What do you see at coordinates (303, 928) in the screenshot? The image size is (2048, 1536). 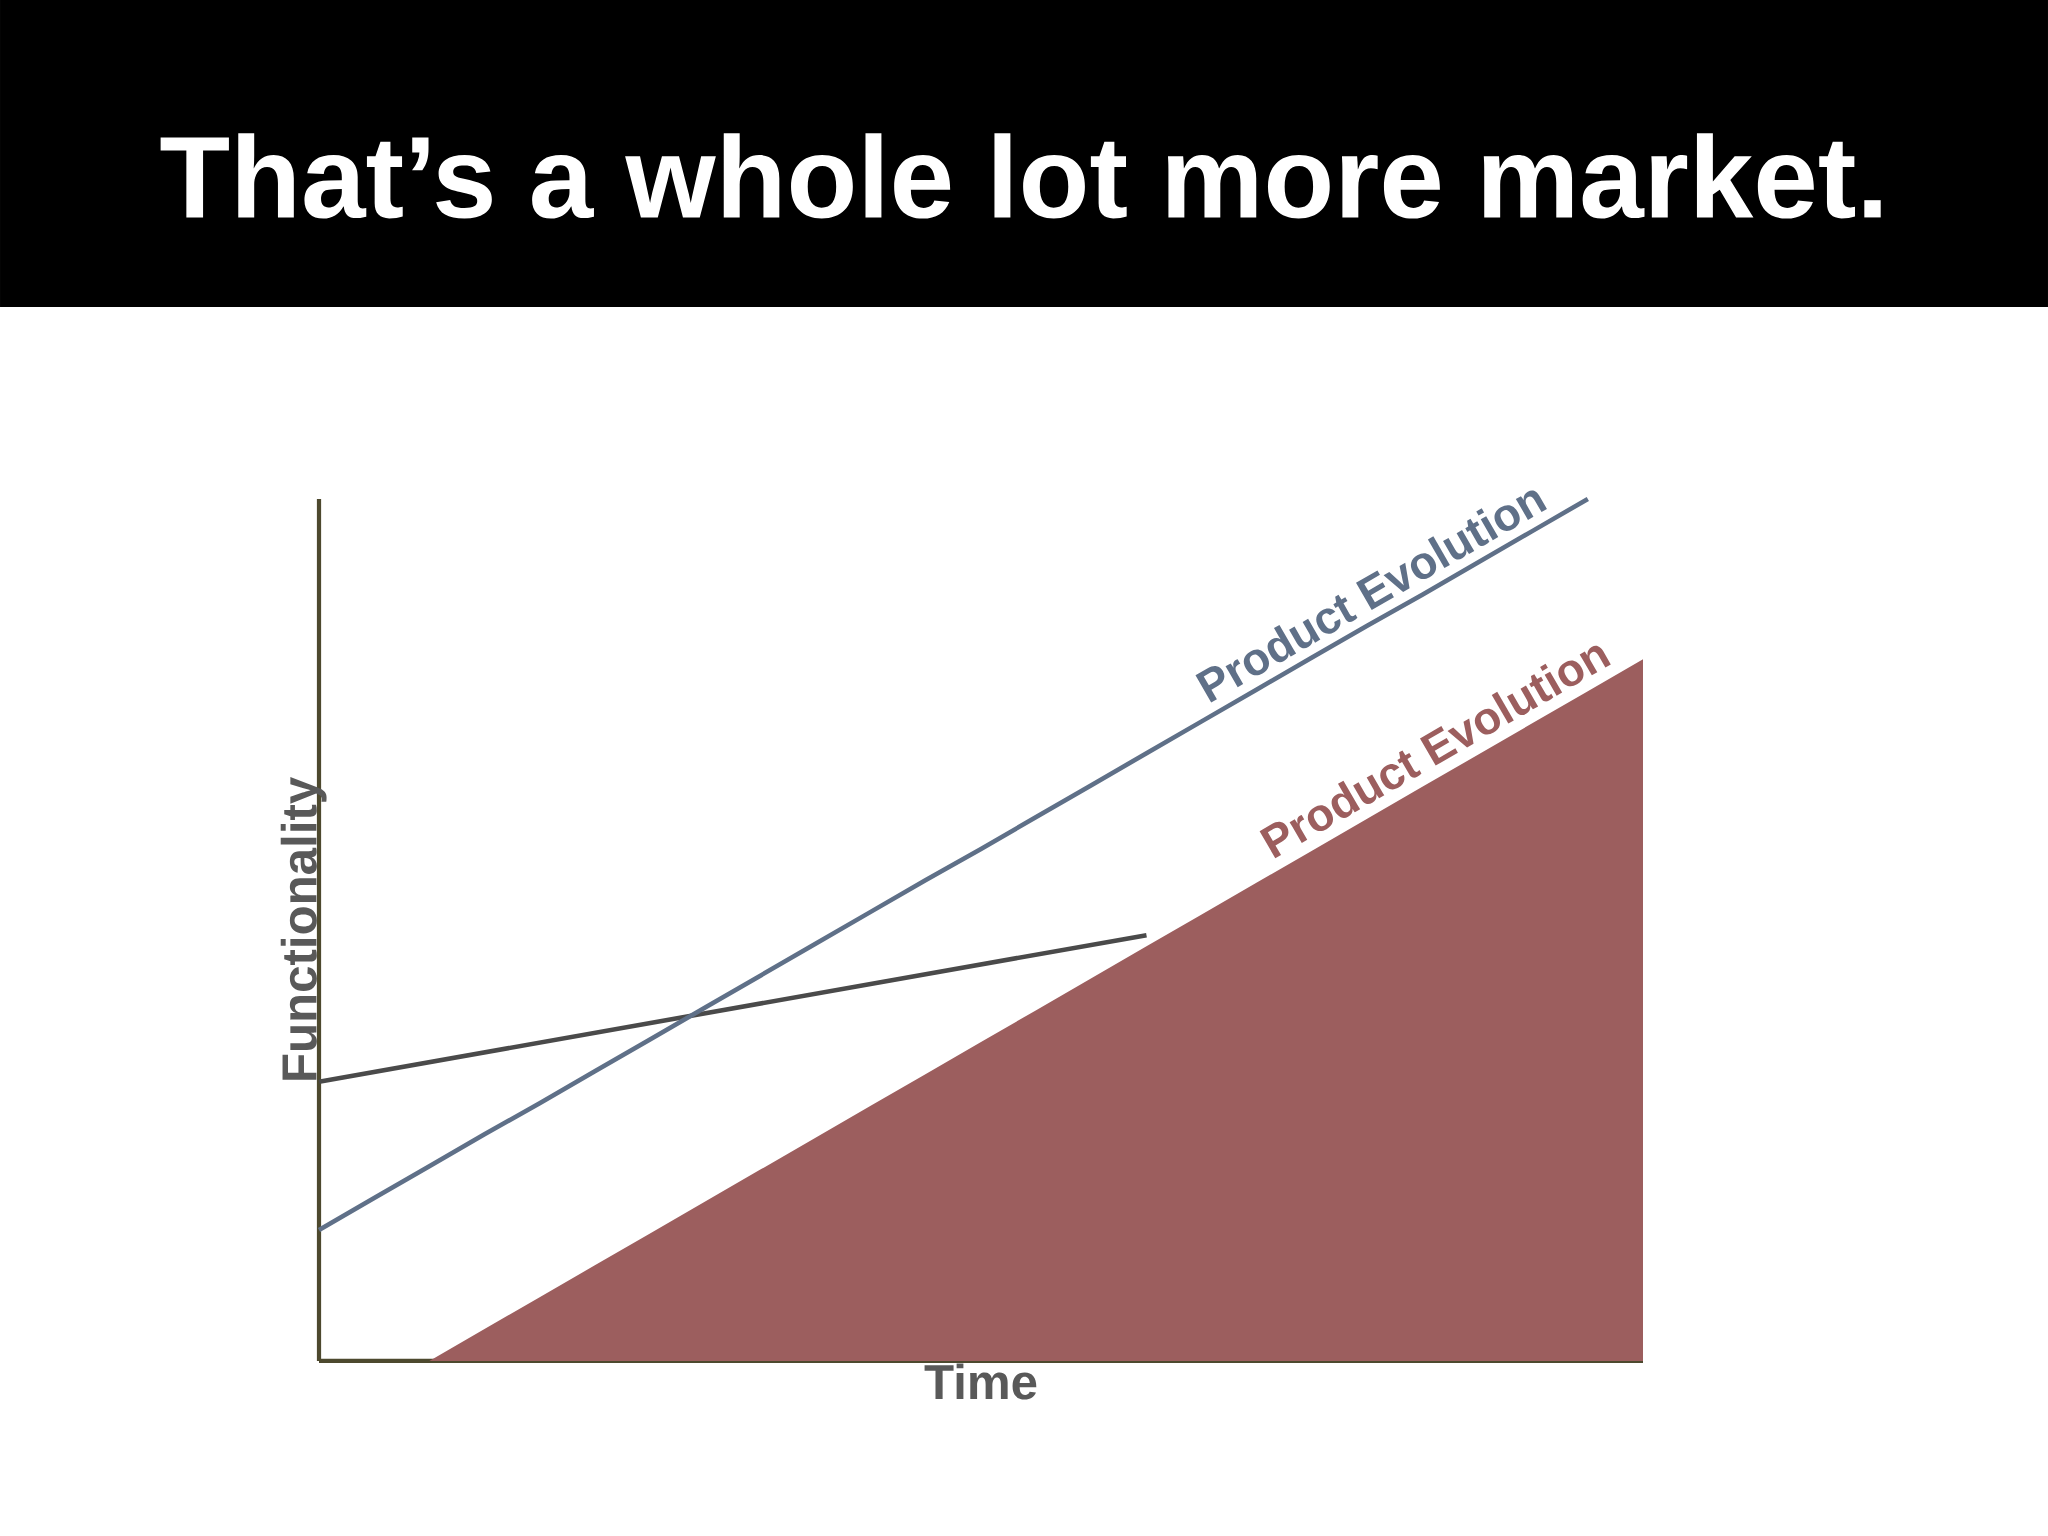 I see `y-axis-title: Functionality` at bounding box center [303, 928].